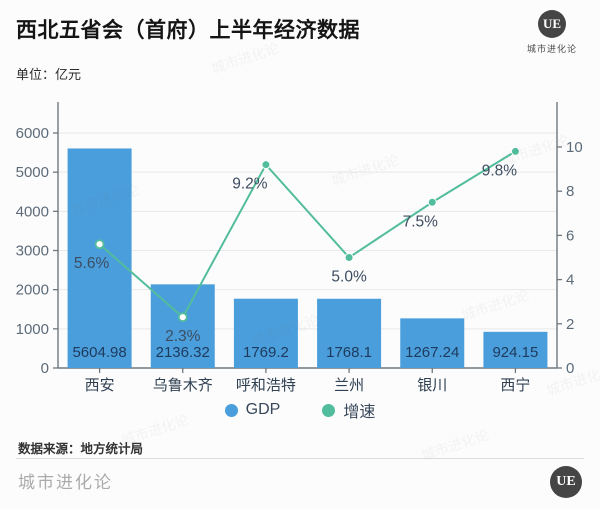 The height and width of the screenshot is (510, 600). What do you see at coordinates (263, 409) in the screenshot?
I see `legend-label: GDP` at bounding box center [263, 409].